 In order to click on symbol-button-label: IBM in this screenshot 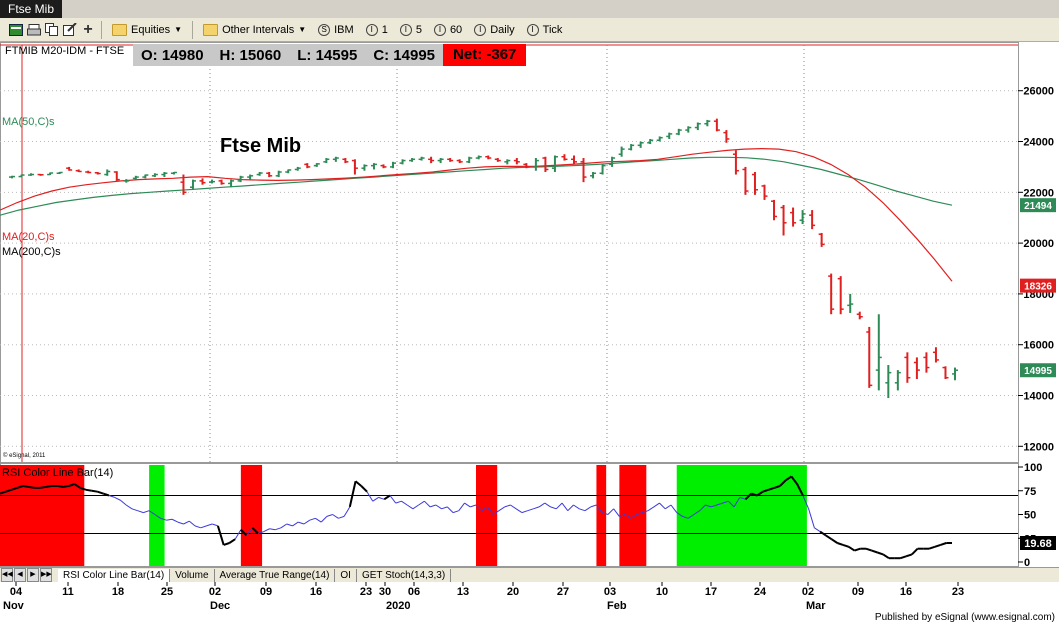, I will do `click(344, 29)`.